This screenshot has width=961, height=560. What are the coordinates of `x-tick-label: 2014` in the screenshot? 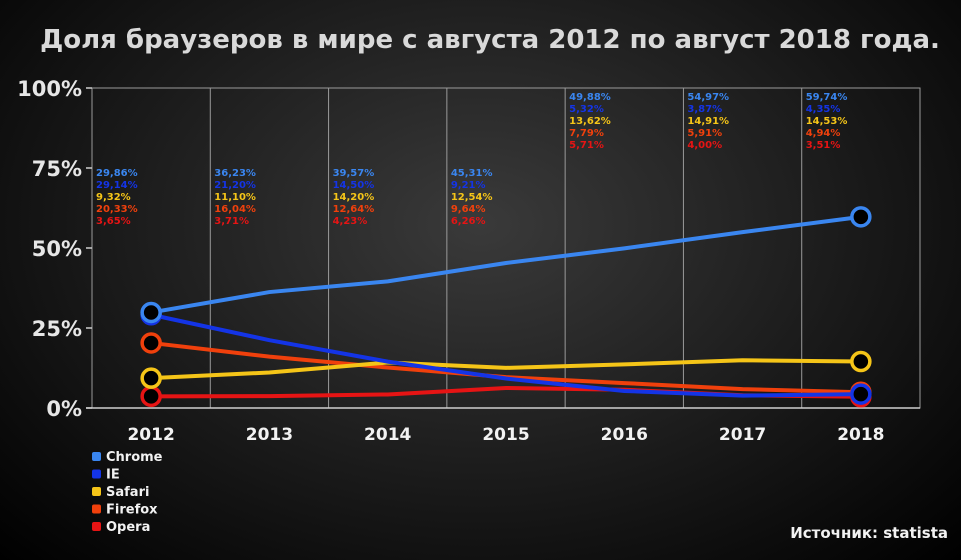 It's located at (387, 435).